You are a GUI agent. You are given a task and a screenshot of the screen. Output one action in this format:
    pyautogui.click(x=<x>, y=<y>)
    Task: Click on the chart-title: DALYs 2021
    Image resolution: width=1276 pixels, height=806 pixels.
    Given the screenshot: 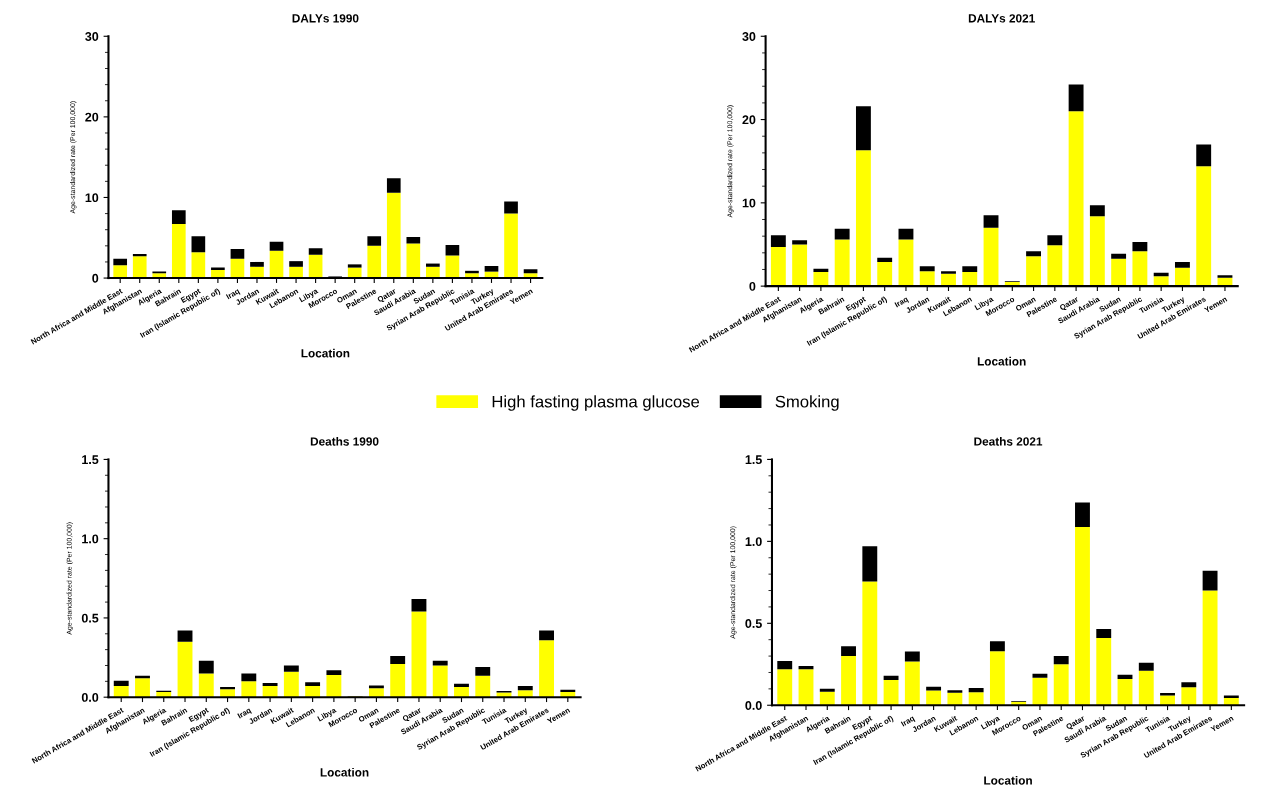 What is the action you would take?
    pyautogui.click(x=1001, y=18)
    